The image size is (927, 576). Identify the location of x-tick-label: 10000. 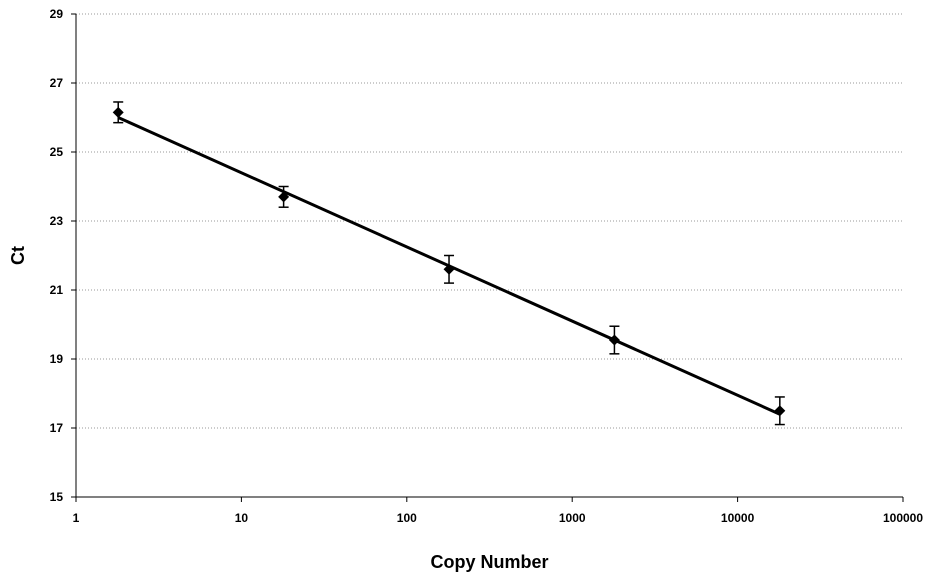
(738, 518).